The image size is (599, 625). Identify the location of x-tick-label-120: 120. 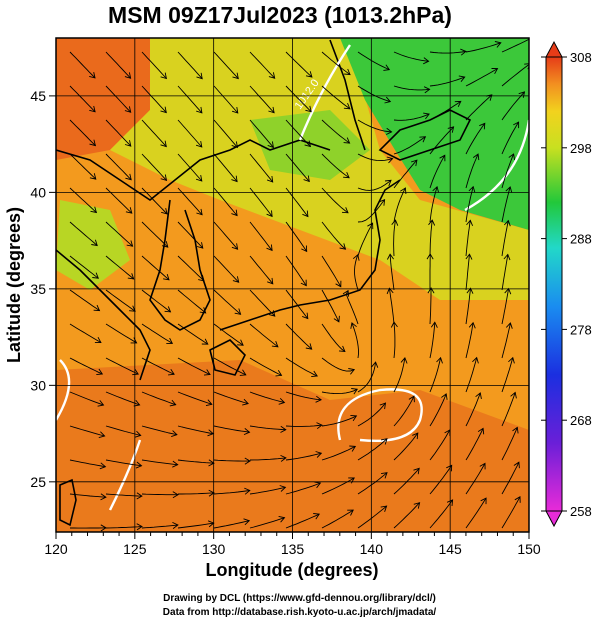
(56, 549).